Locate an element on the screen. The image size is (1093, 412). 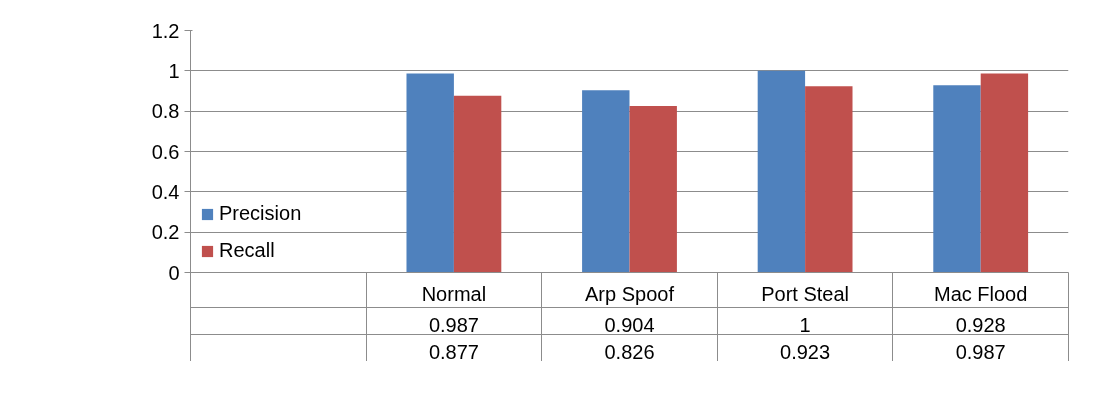
y-tick-label: 1.2 is located at coordinates (165, 30).